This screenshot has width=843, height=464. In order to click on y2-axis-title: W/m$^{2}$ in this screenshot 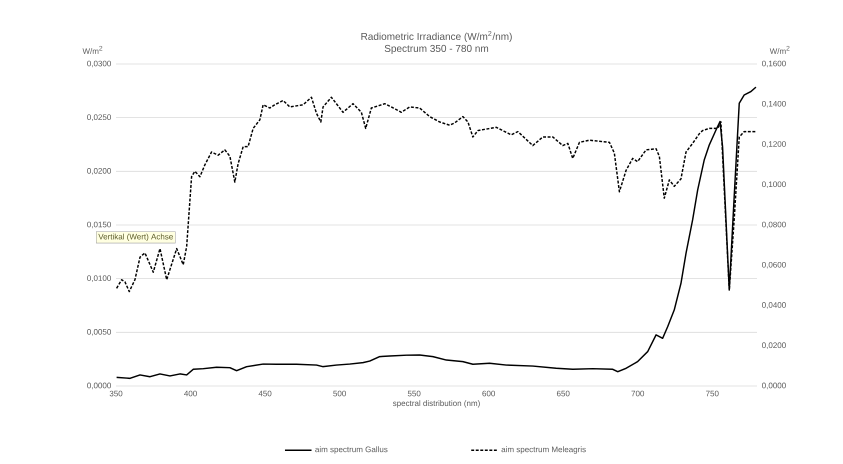, I will do `click(780, 50)`.